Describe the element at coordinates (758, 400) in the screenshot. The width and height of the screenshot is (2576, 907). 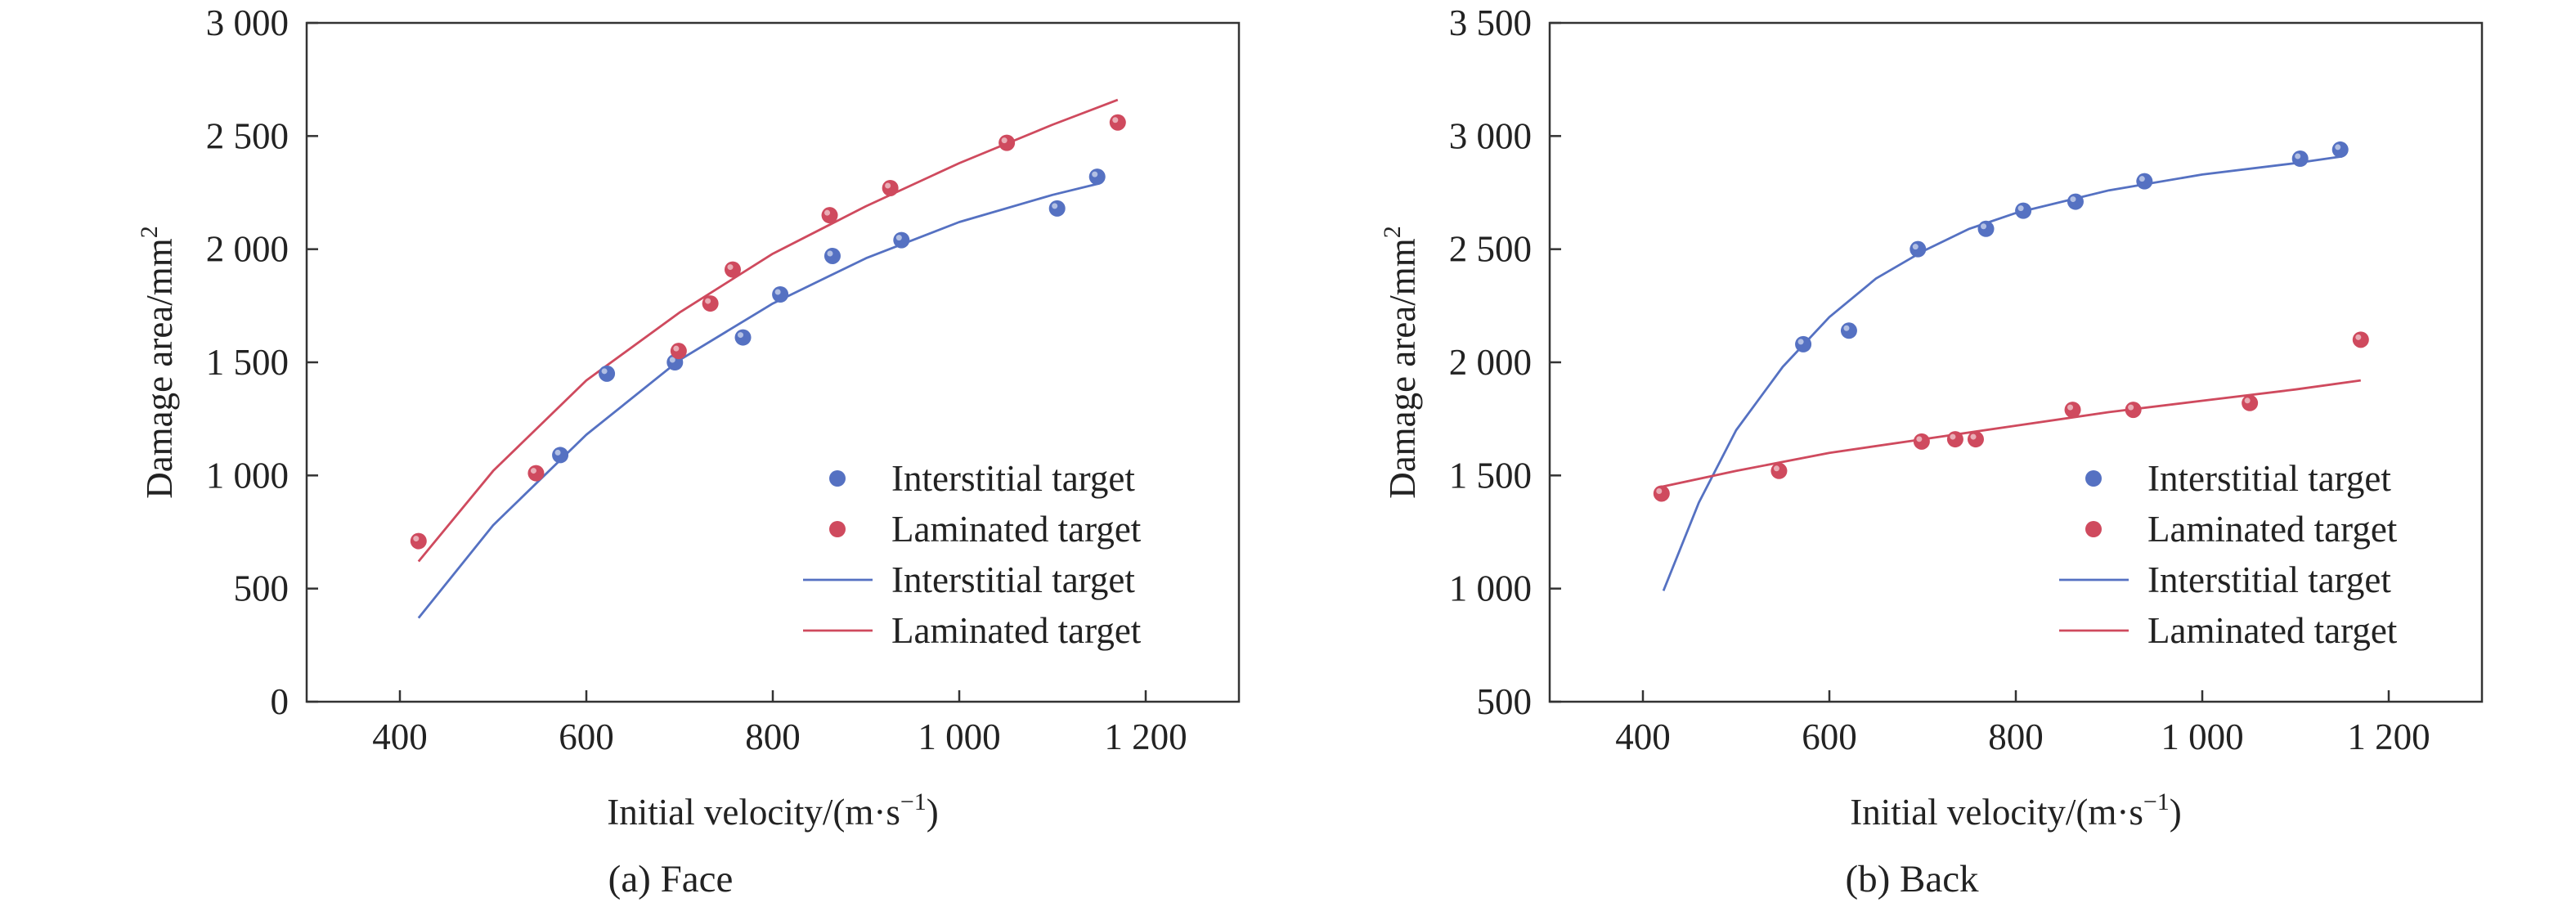
I see `fit-line-interstitial` at that location.